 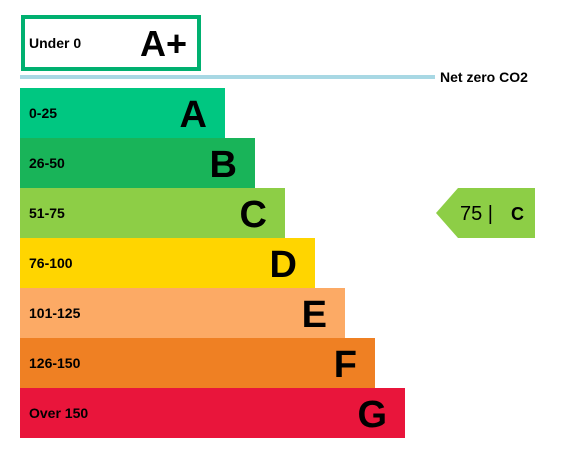 What do you see at coordinates (122, 113) in the screenshot?
I see `band-bar-a` at bounding box center [122, 113].